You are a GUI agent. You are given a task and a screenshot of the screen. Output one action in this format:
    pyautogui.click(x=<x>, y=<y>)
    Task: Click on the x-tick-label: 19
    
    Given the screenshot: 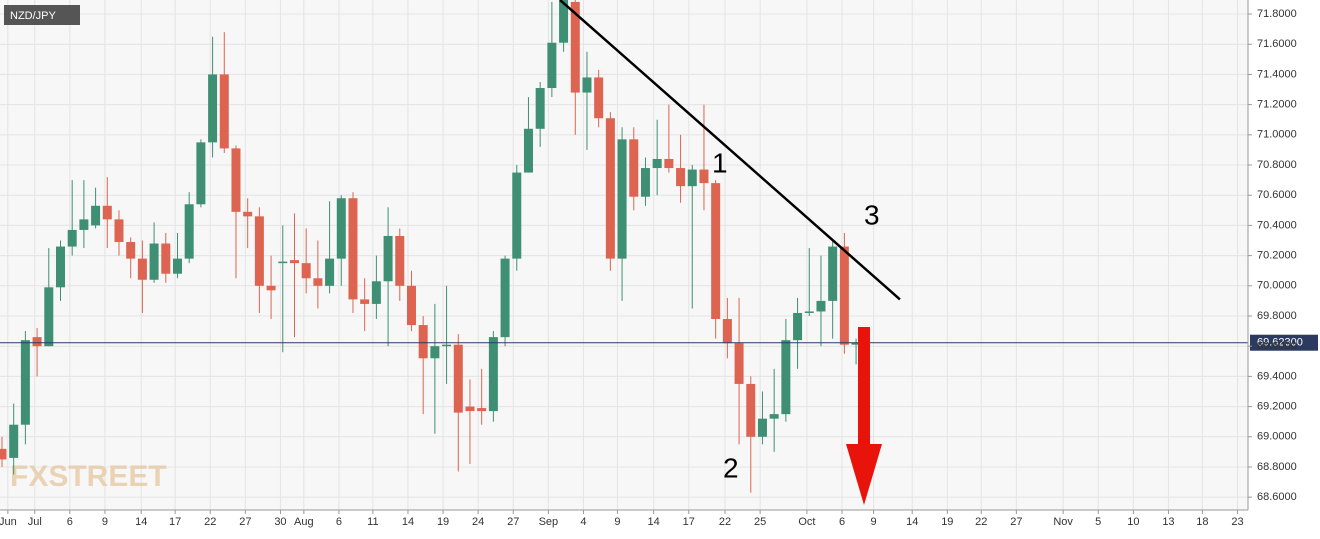 What is the action you would take?
    pyautogui.click(x=443, y=522)
    